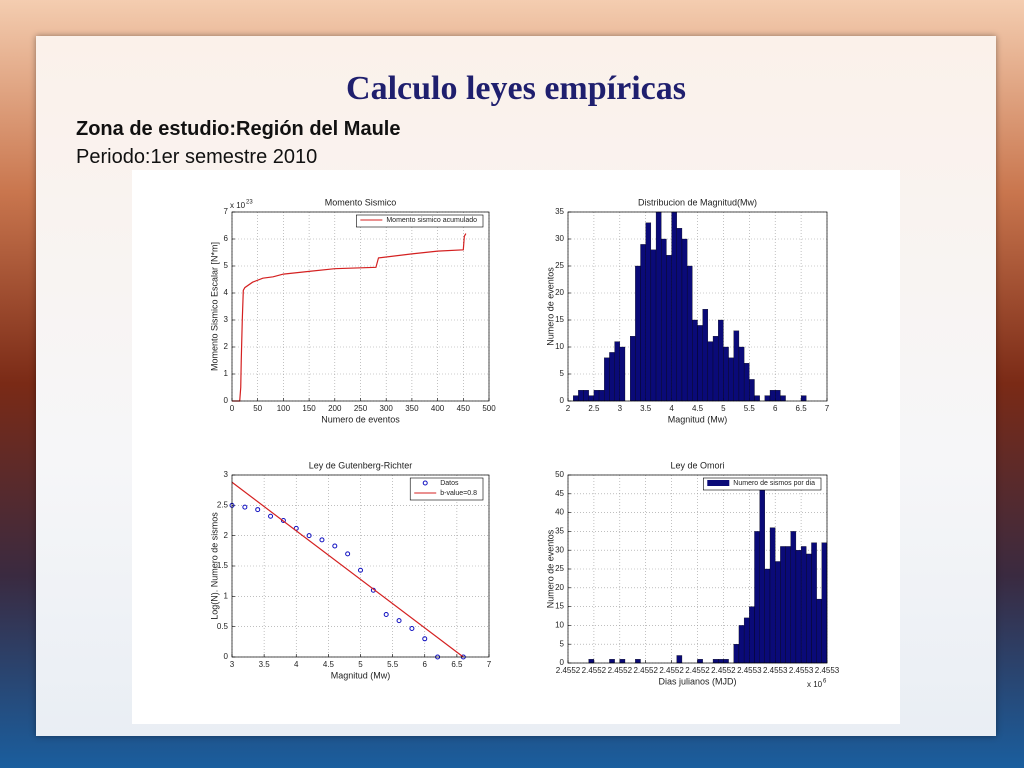 This screenshot has height=768, width=1024. What do you see at coordinates (349, 317) in the screenshot?
I see `data-line` at bounding box center [349, 317].